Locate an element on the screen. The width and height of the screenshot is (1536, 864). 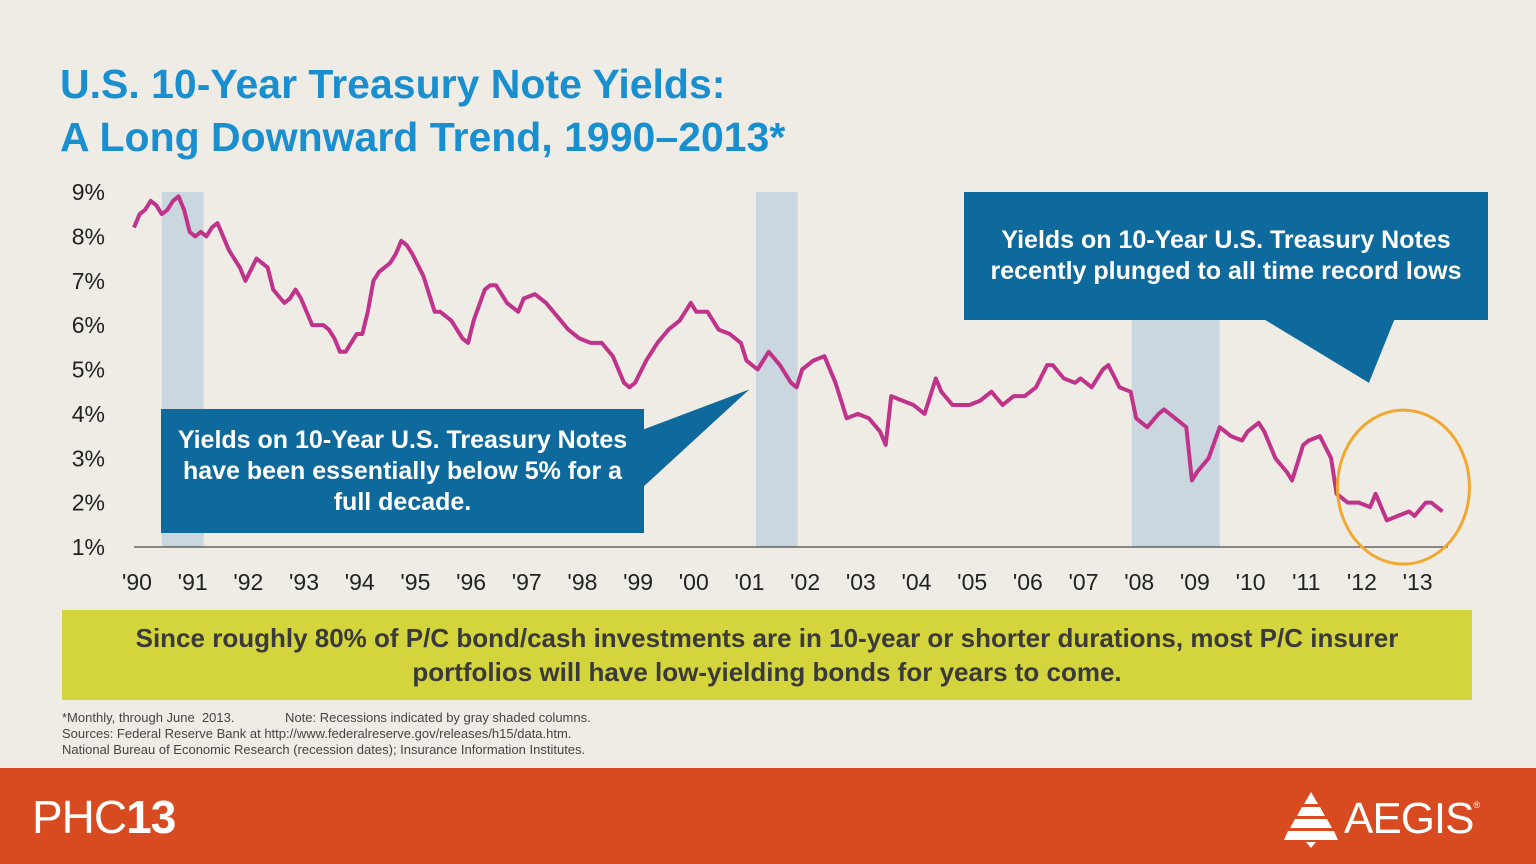
x-tick-label: '13 is located at coordinates (1418, 582).